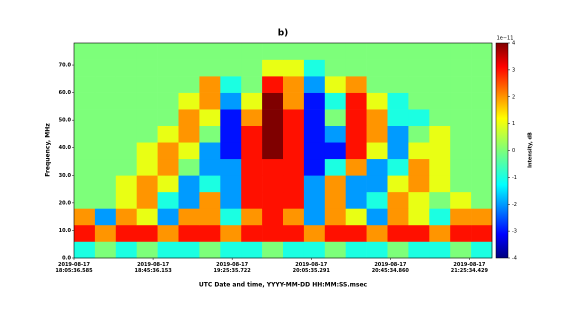  Describe the element at coordinates (502, 150) in the screenshot. I see `colorbar` at that location.